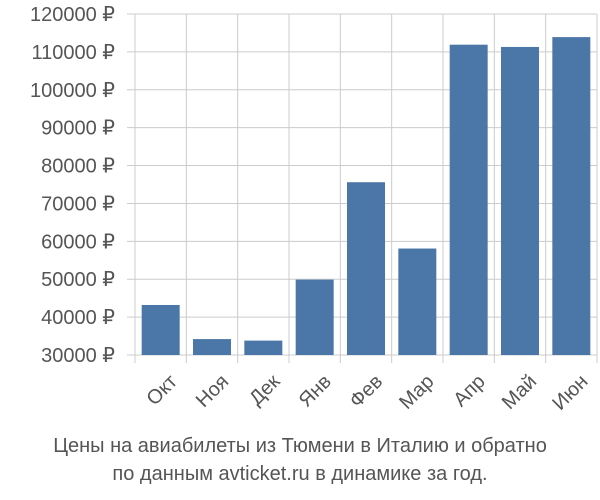  What do you see at coordinates (416, 392) in the screenshot?
I see `x-category-label: Мар` at bounding box center [416, 392].